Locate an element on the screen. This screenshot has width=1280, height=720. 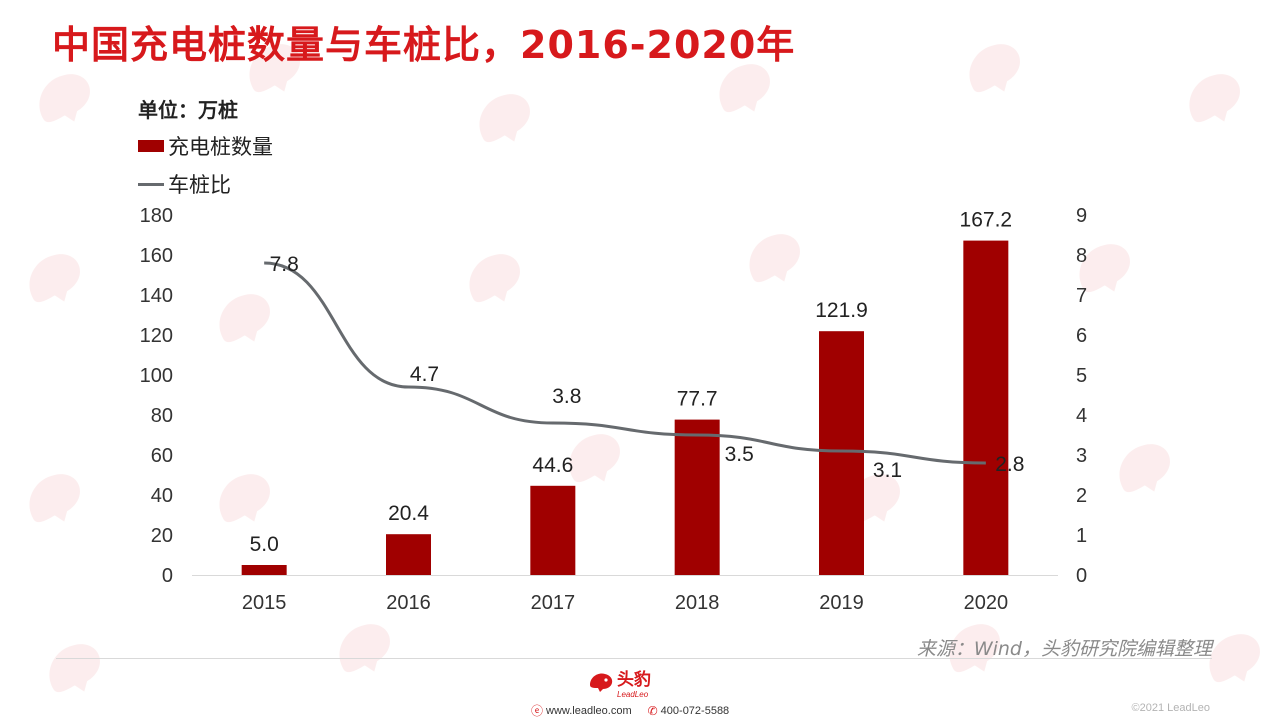
x-tick-label: 2019 is located at coordinates (841, 603).